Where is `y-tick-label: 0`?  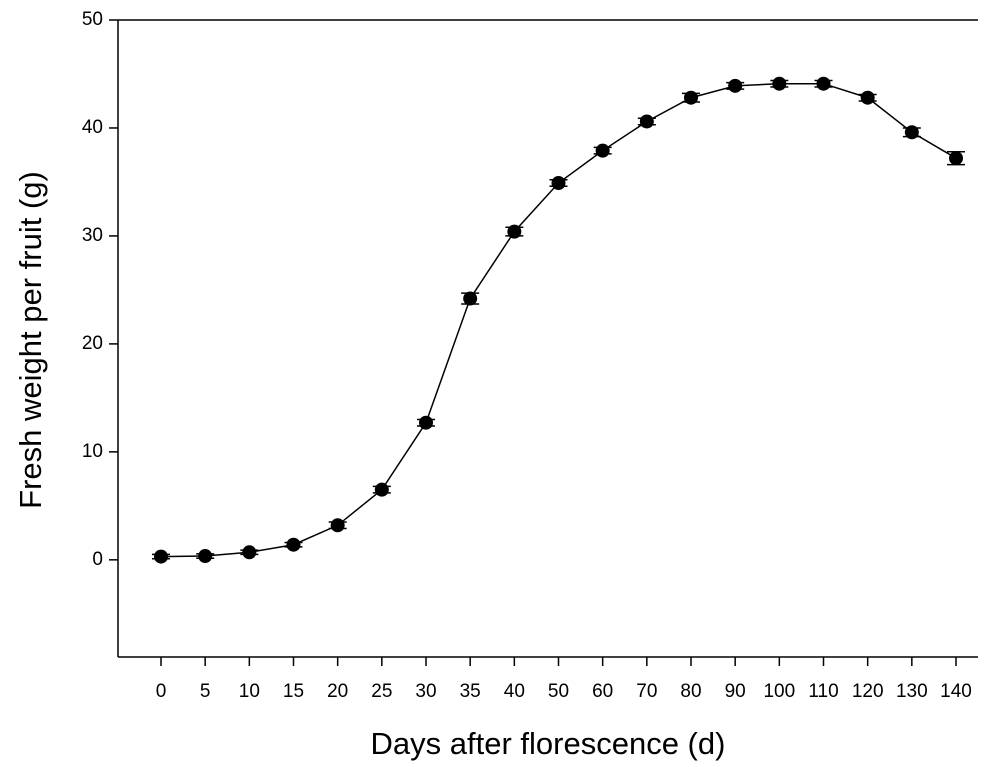 y-tick-label: 0 is located at coordinates (97, 559).